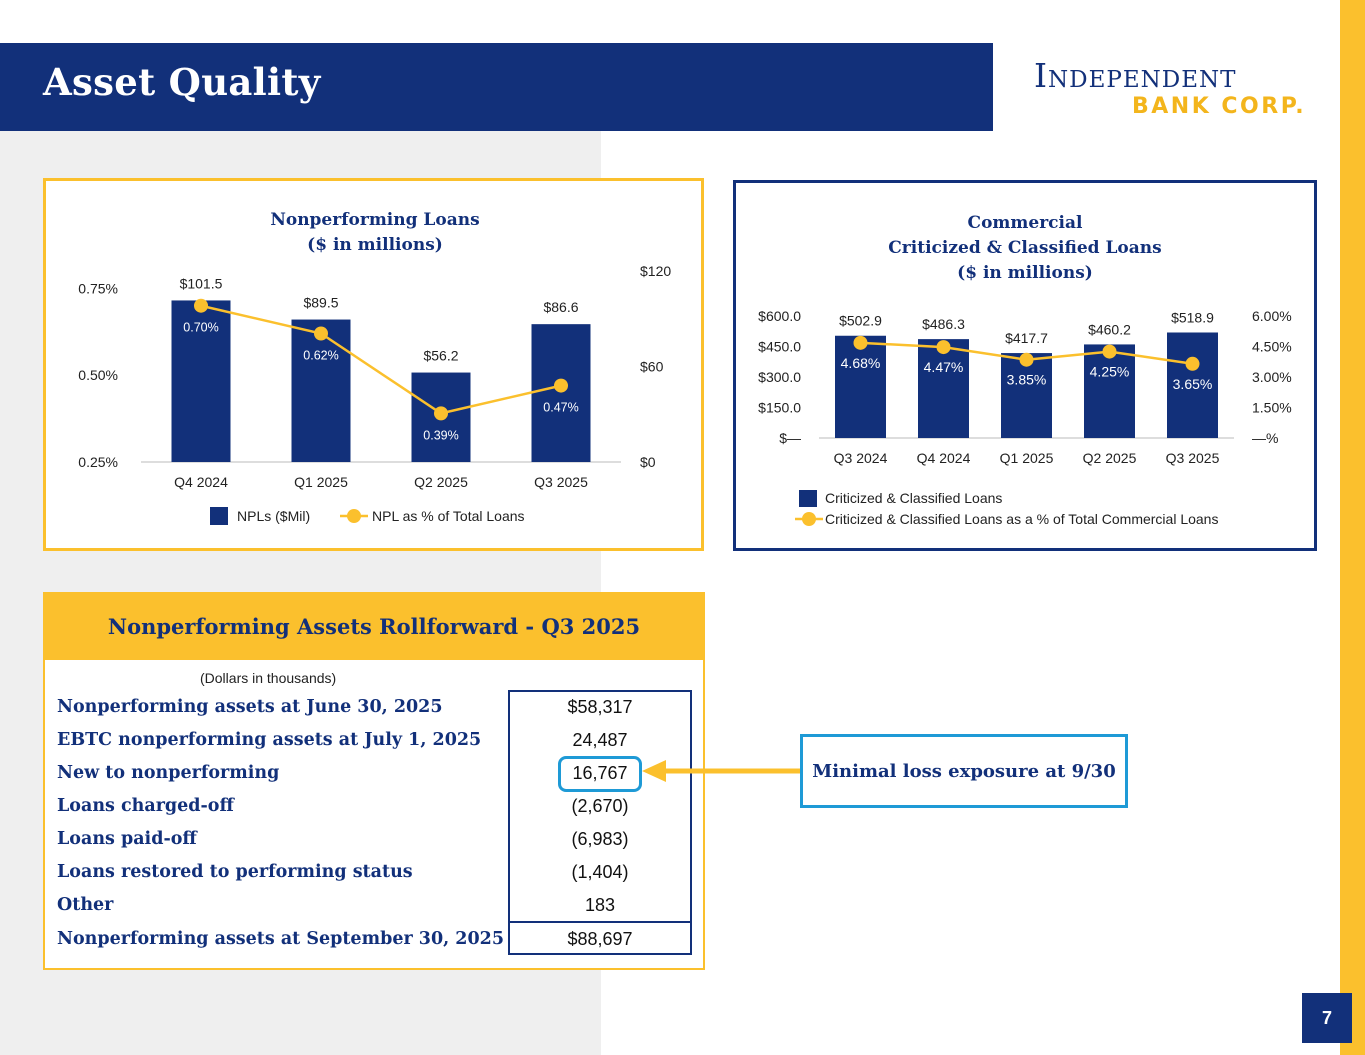 Image resolution: width=1365 pixels, height=1055 pixels. What do you see at coordinates (779, 316) in the screenshot?
I see `left-axis-tick-label: $600.0` at bounding box center [779, 316].